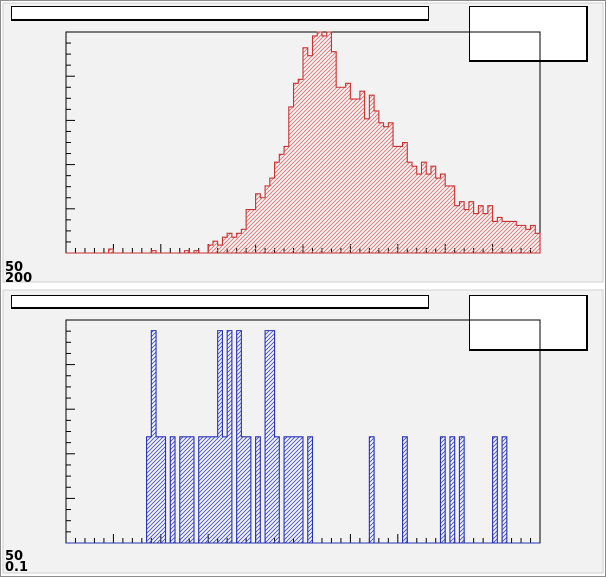 This screenshot has height=577, width=606. What do you see at coordinates (528, 323) in the screenshot?
I see `bottom-stats-box` at bounding box center [528, 323].